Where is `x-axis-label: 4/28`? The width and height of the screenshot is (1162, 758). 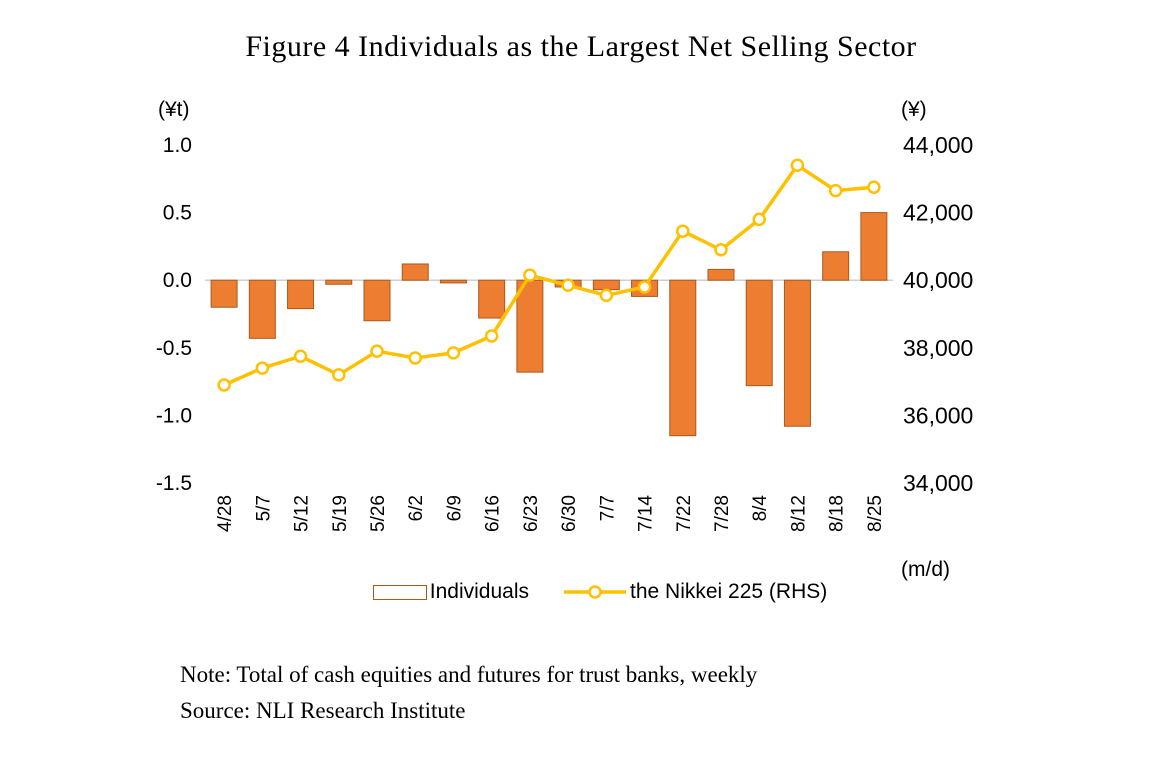 x-axis-label: 4/28 is located at coordinates (225, 513).